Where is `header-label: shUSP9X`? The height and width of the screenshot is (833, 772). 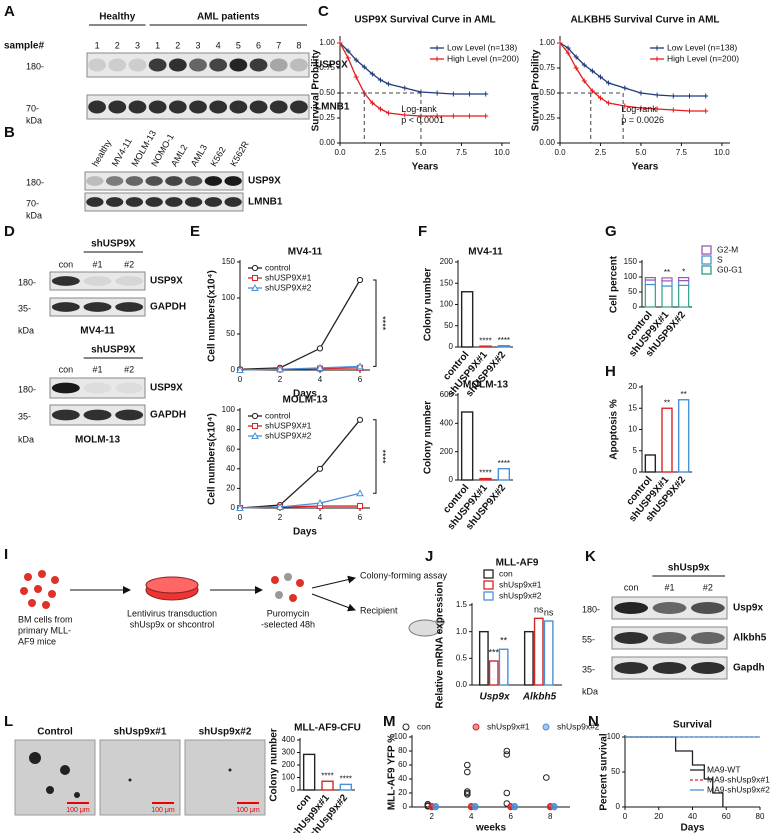
header-label: shUSP9X is located at coordinates (113, 350).